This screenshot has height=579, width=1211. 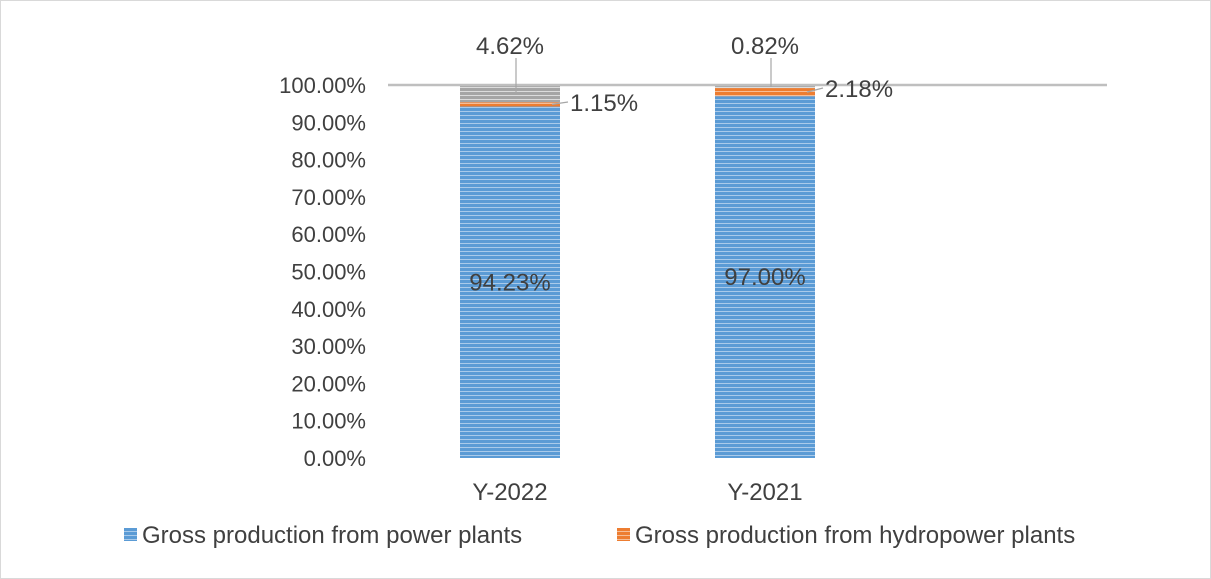 I want to click on y-tick-label: 0.00%, so click(x=335, y=458).